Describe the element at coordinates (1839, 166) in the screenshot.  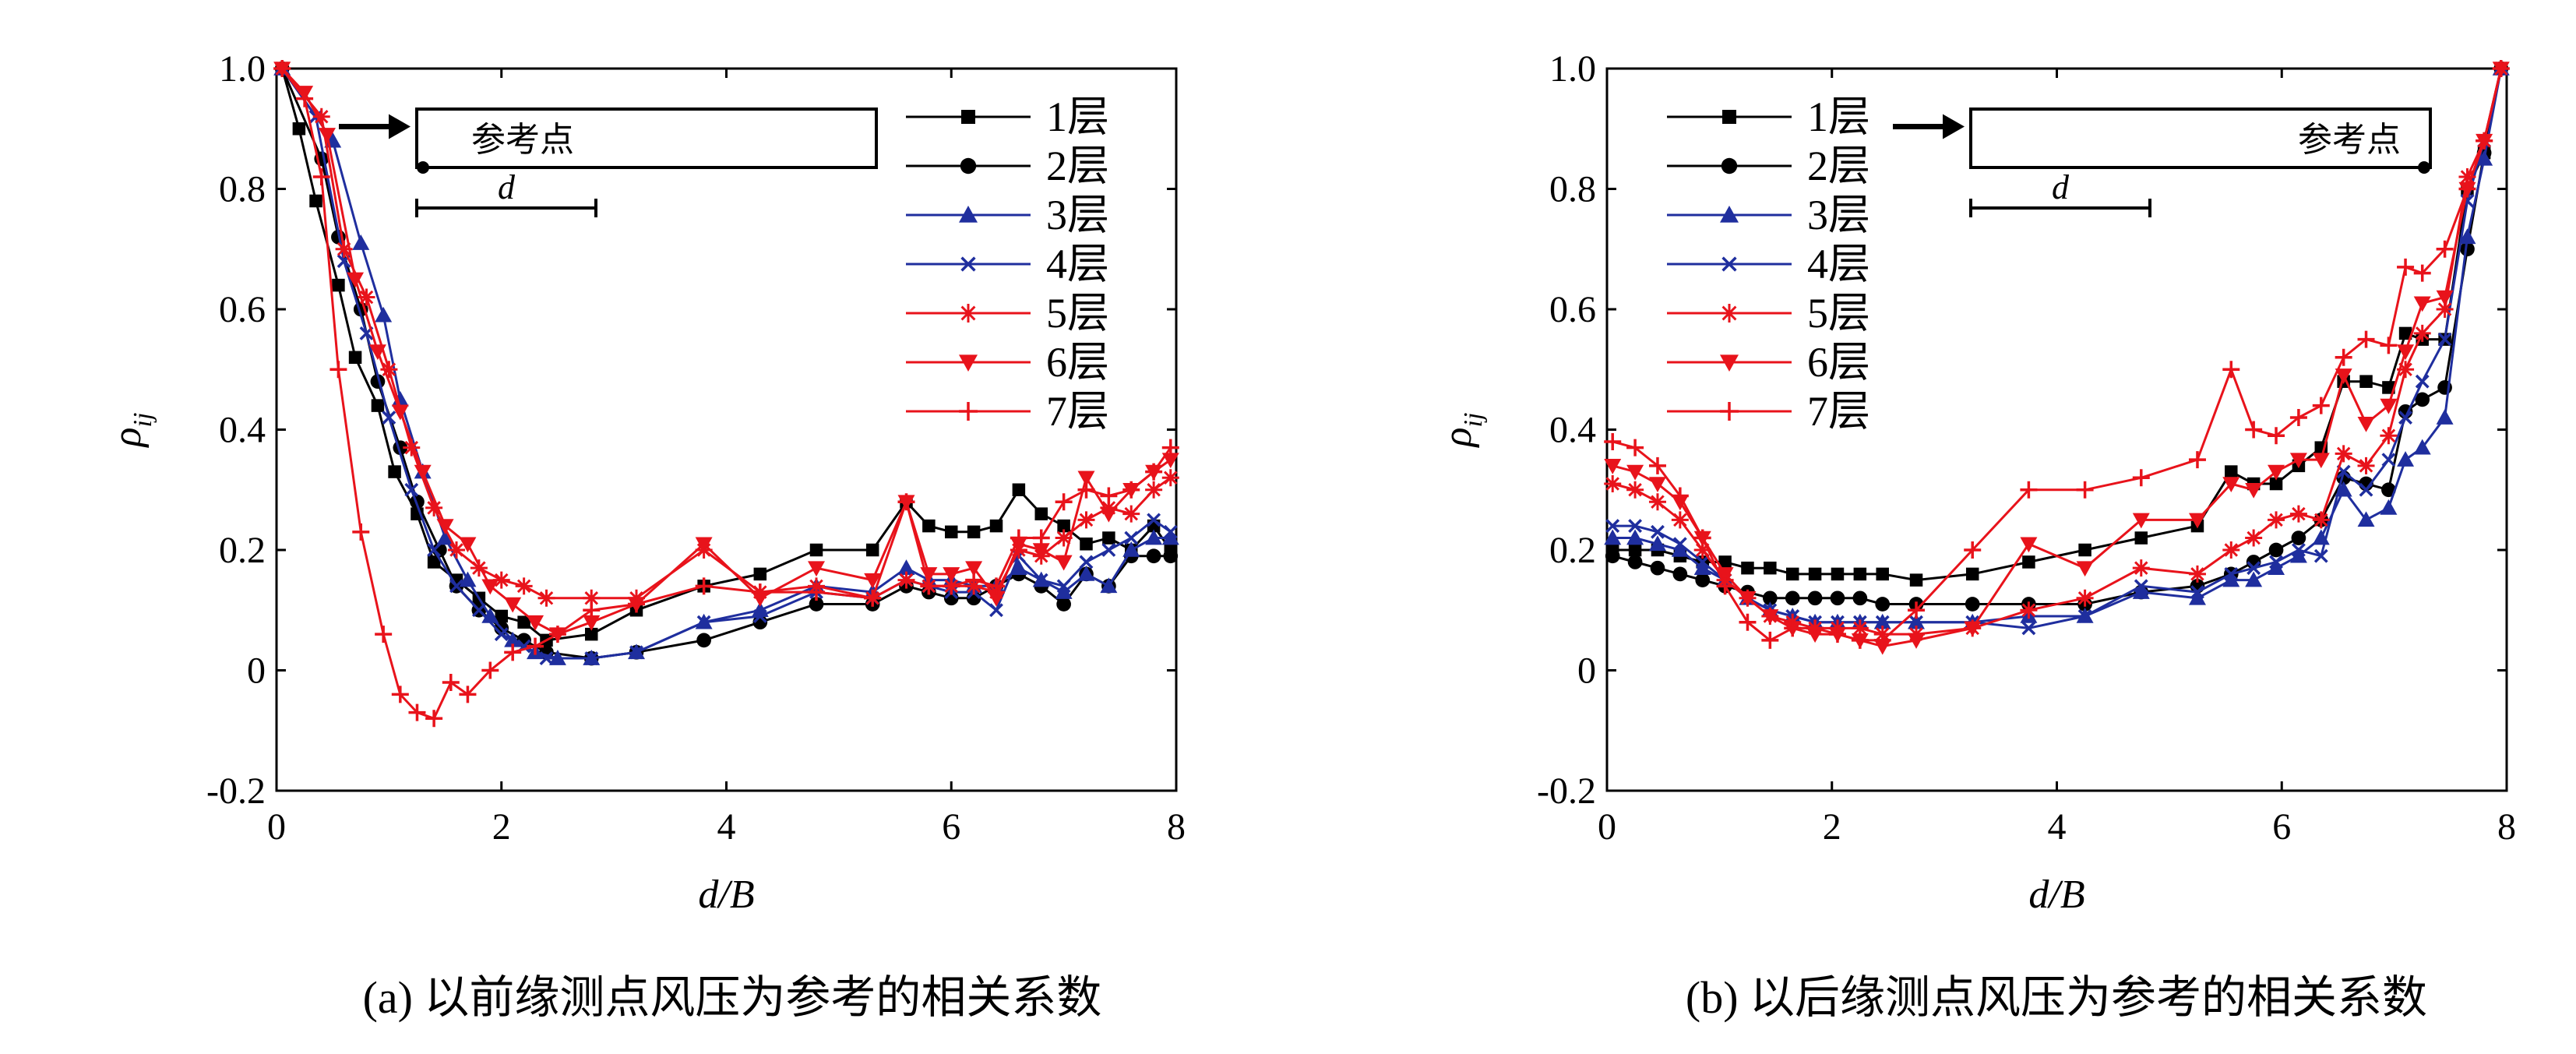
I see `legend-label: 2层` at that location.